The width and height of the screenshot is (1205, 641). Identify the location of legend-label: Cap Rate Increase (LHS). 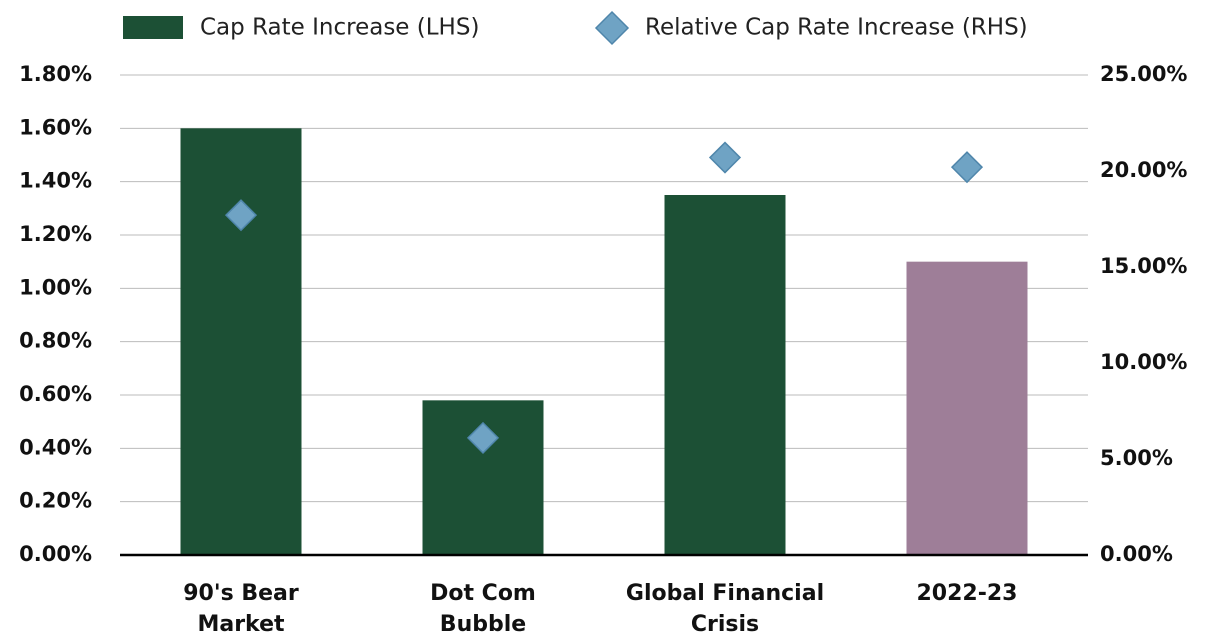
(339, 28).